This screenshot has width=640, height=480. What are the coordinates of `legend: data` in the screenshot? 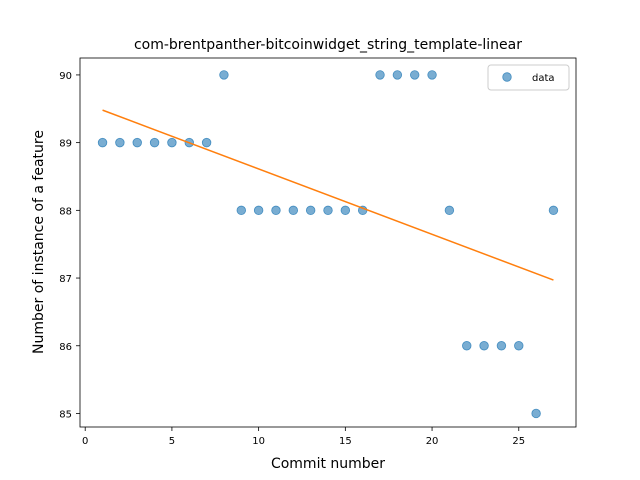 It's located at (528, 77).